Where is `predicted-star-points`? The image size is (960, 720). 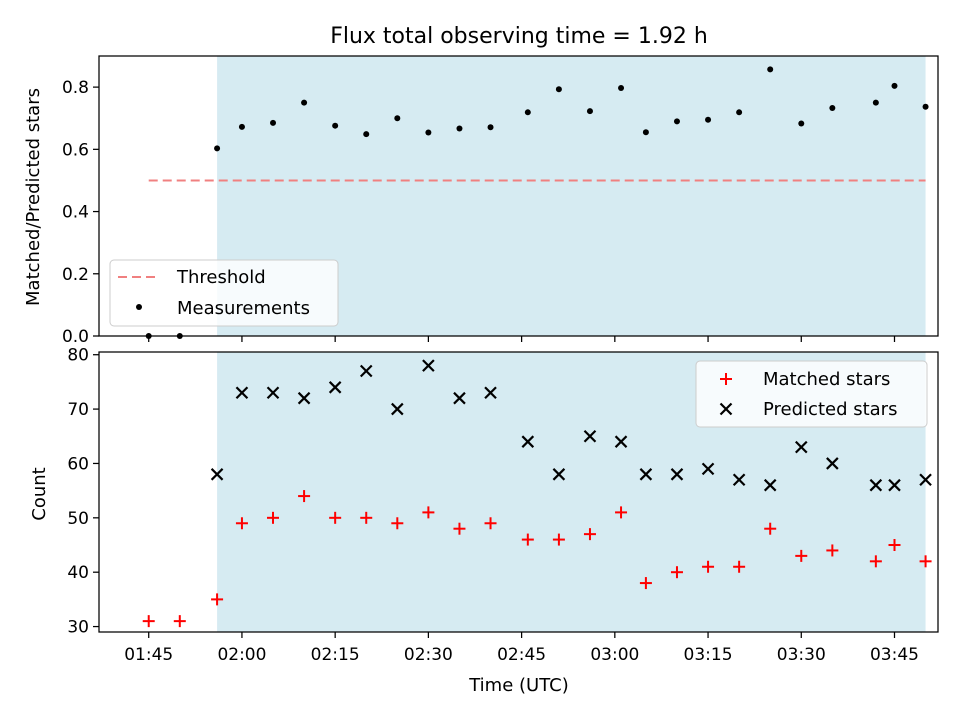 predicted-star-points is located at coordinates (571, 425).